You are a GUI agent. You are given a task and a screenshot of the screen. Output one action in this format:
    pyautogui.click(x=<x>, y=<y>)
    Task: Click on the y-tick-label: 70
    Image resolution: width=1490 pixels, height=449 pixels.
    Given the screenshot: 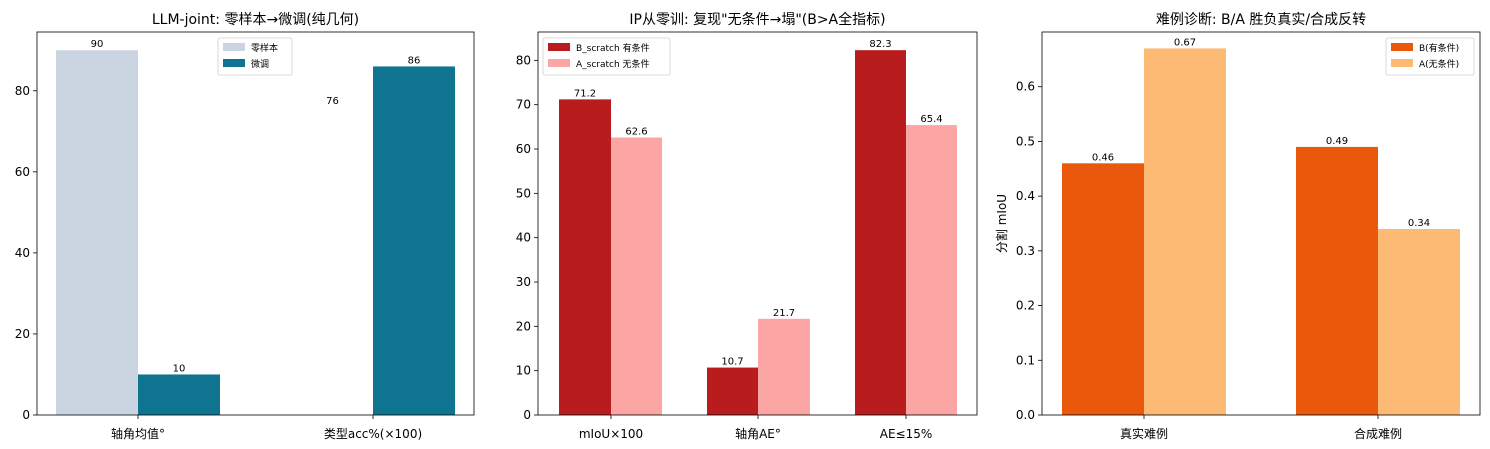 What is the action you would take?
    pyautogui.click(x=523, y=105)
    